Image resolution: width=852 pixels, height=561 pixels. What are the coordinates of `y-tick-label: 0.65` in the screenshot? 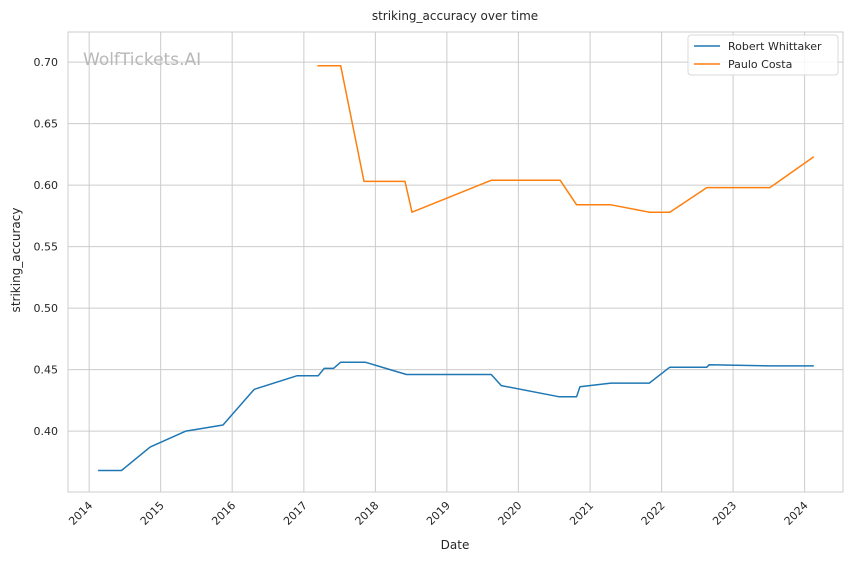 It's located at (46, 124).